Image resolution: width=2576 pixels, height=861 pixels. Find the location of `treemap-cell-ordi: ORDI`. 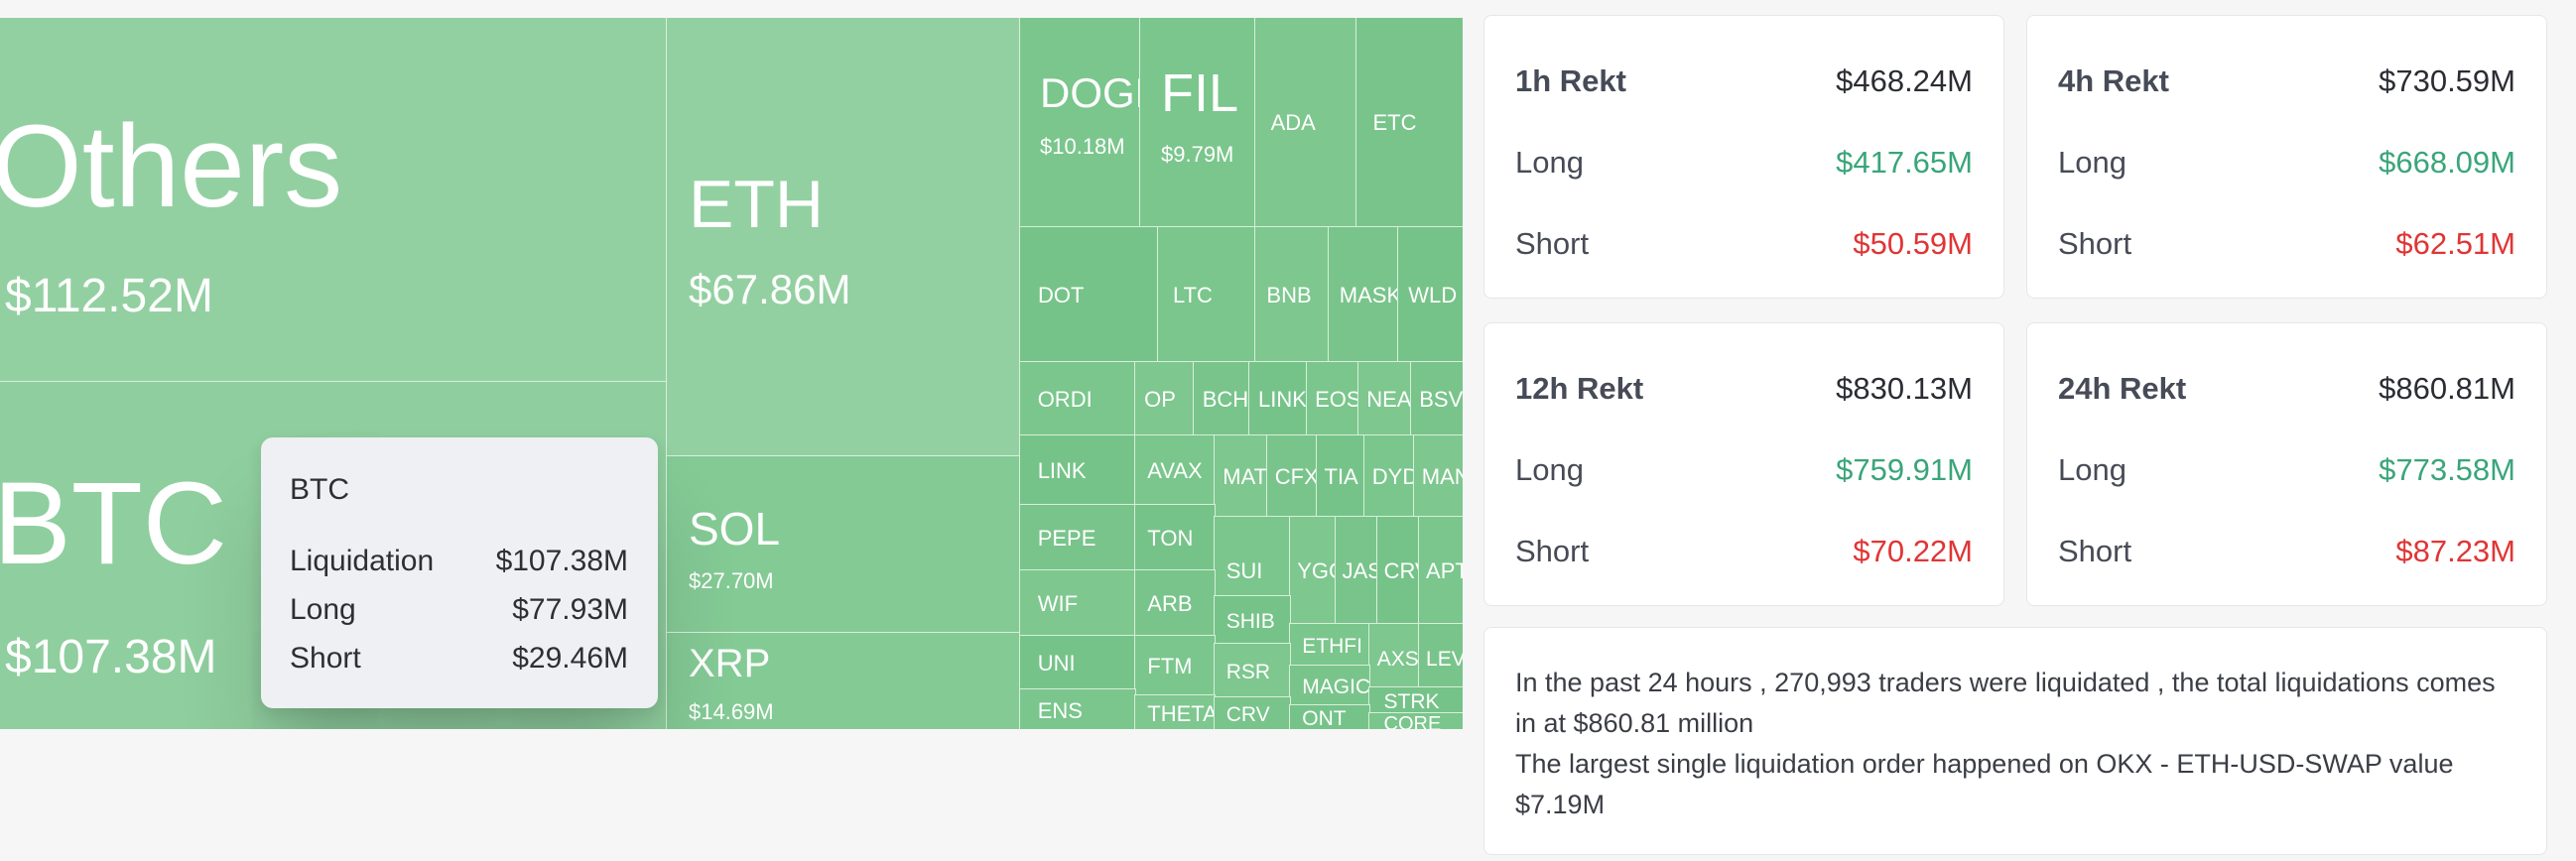

treemap-cell-ordi: ORDI is located at coordinates (1078, 398).